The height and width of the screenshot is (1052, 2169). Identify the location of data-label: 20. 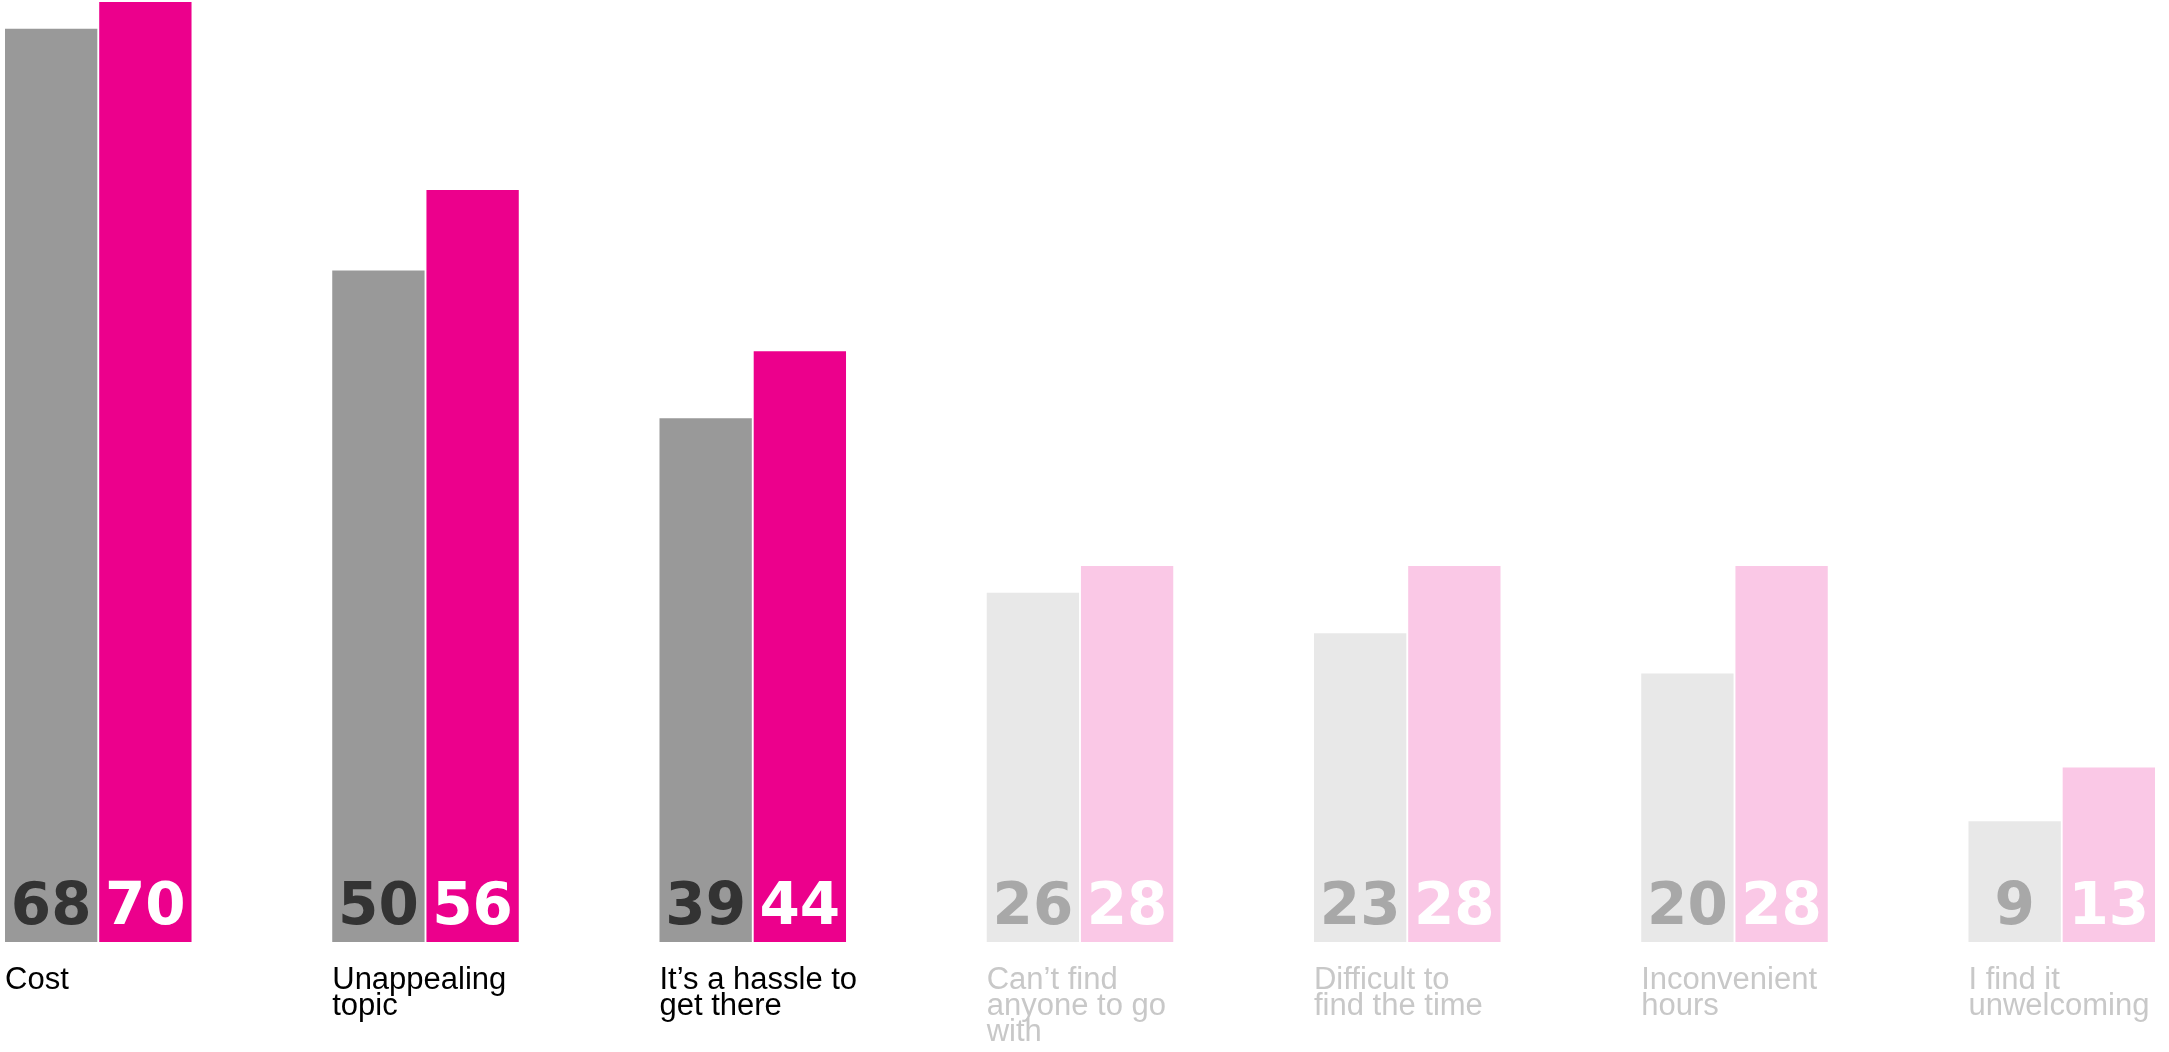
(1687, 904).